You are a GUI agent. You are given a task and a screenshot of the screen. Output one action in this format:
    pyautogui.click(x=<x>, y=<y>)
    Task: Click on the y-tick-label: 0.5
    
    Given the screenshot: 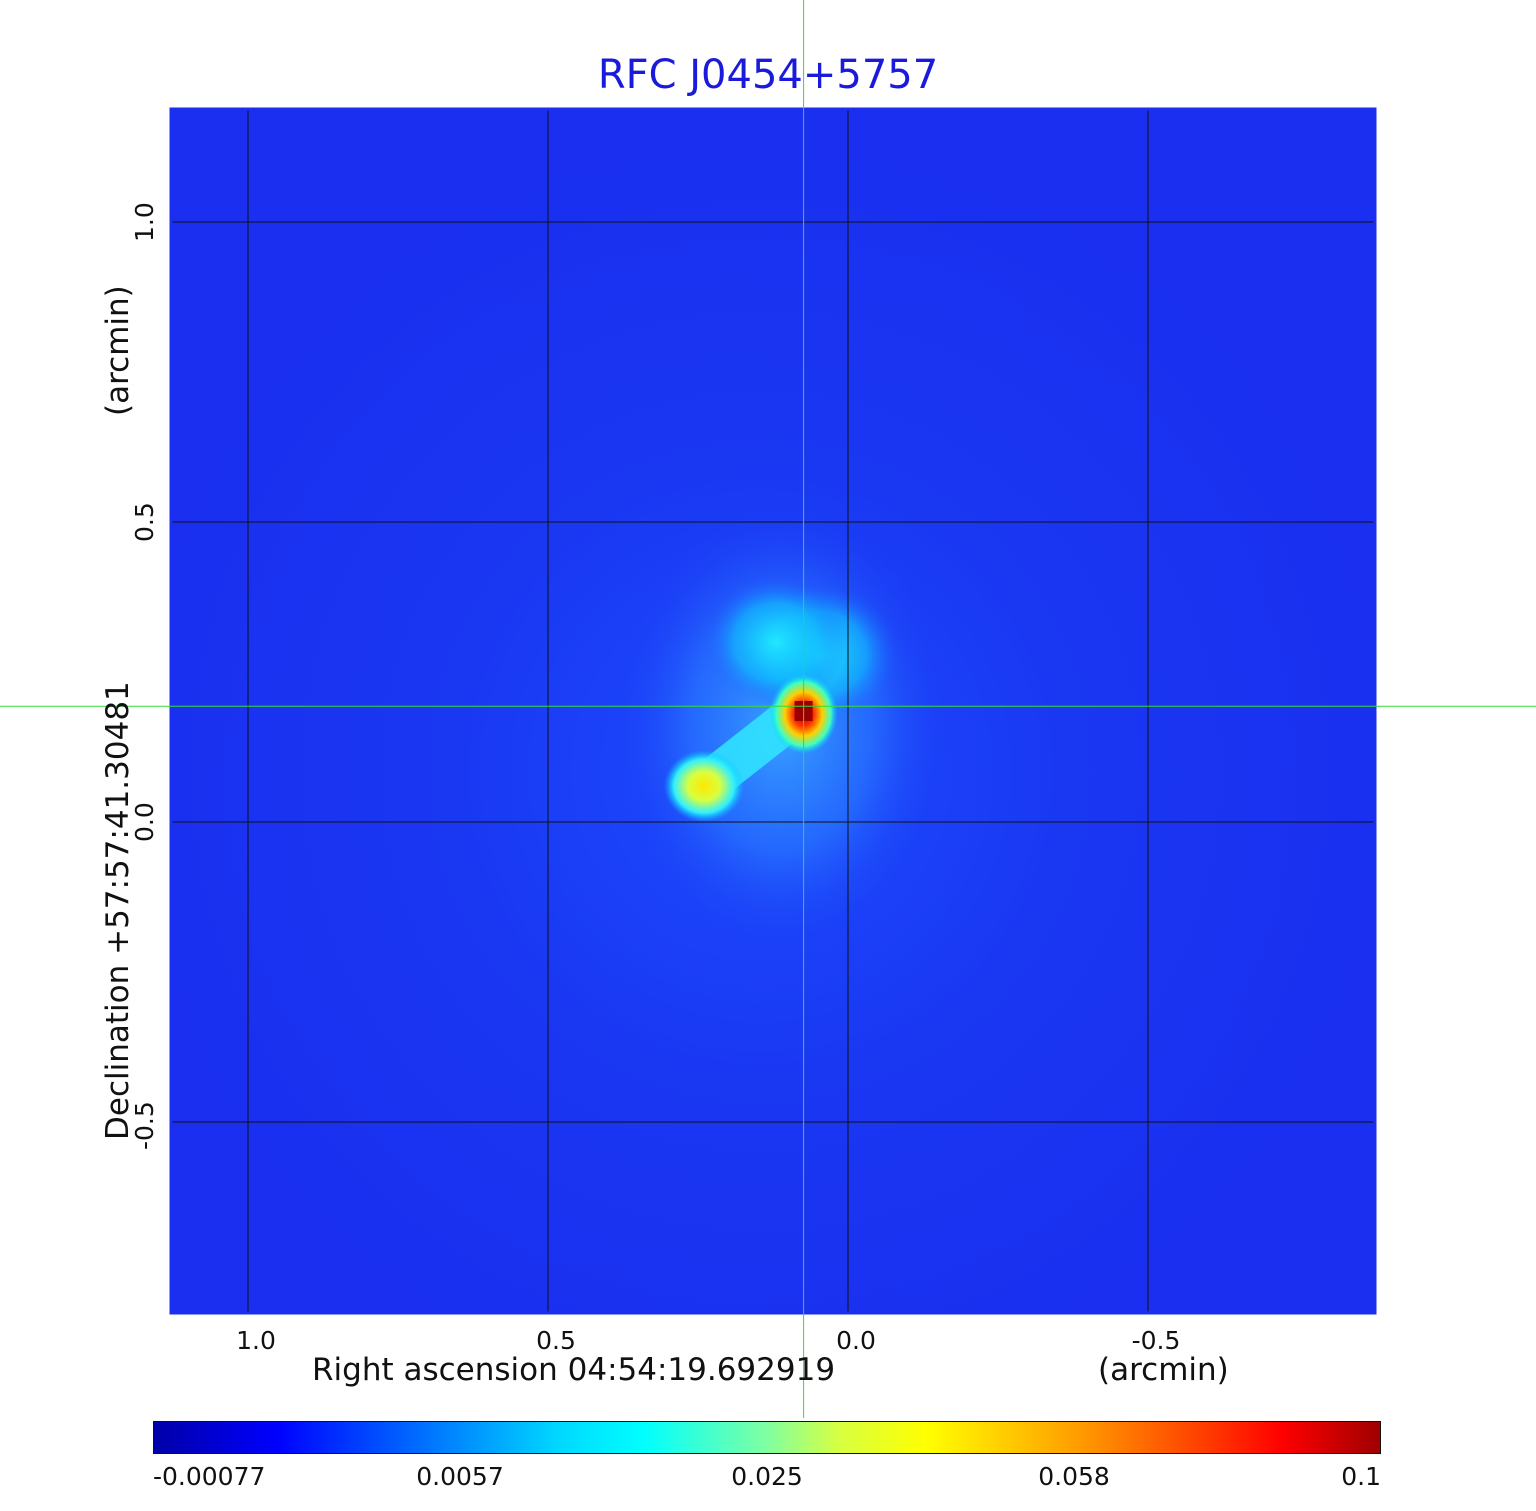 What is the action you would take?
    pyautogui.click(x=144, y=522)
    